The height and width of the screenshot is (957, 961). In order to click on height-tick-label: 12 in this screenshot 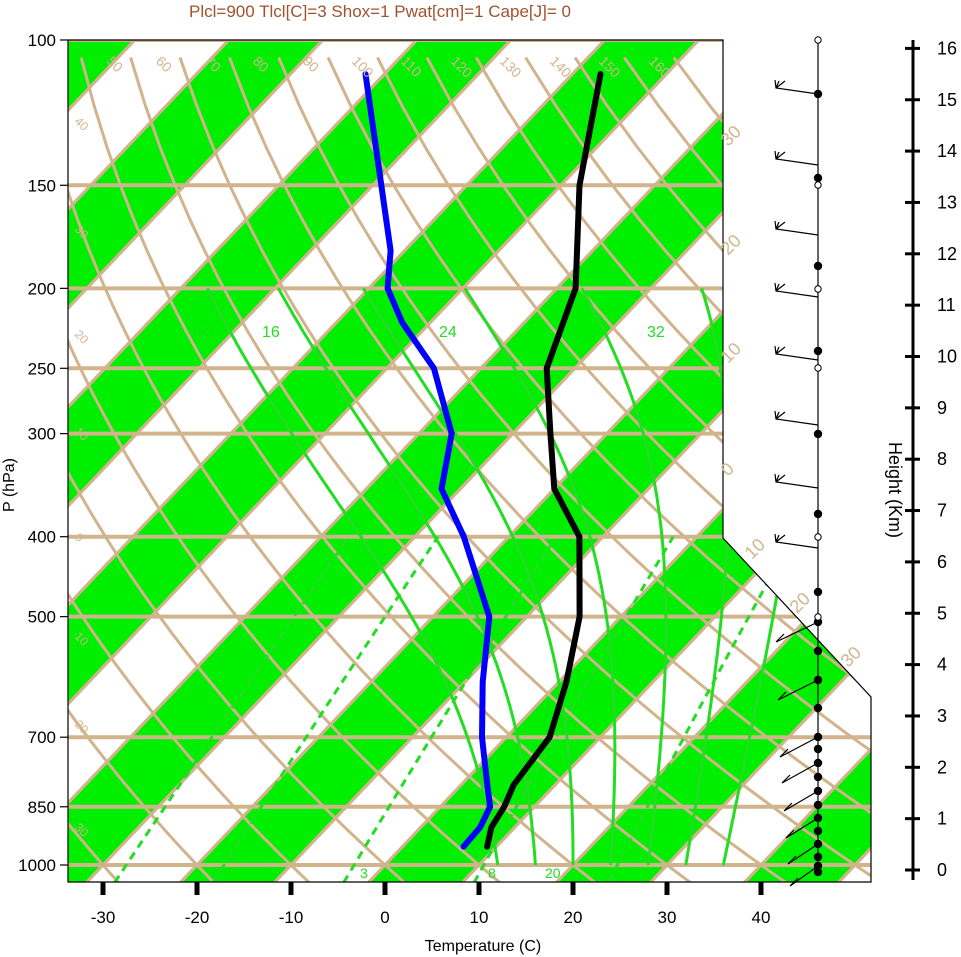, I will do `click(947, 254)`.